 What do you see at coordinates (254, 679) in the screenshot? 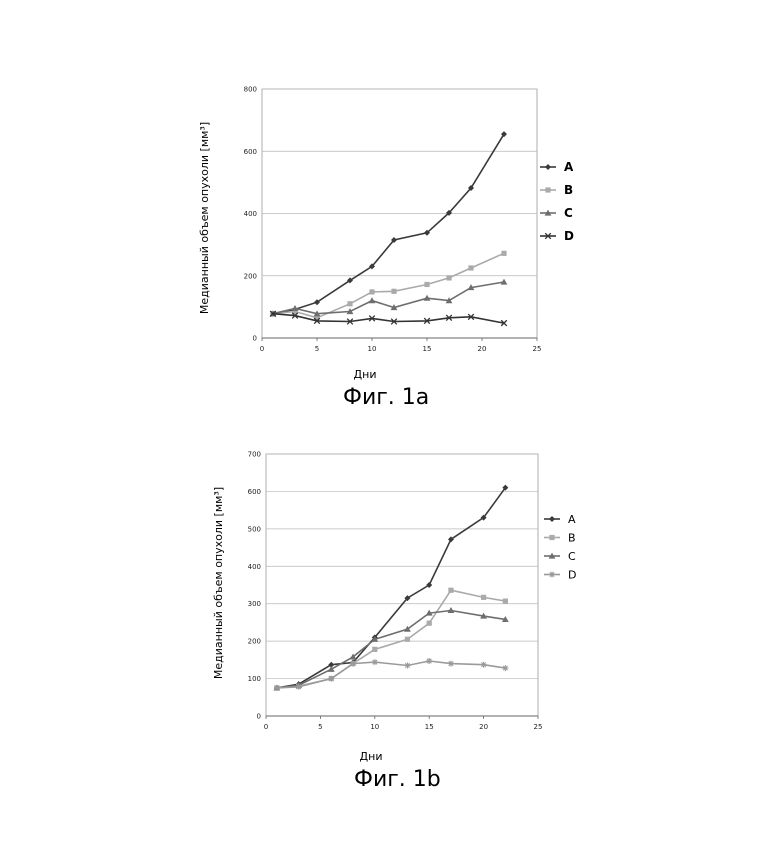
I see `y-tick-label: 100` at bounding box center [254, 679].